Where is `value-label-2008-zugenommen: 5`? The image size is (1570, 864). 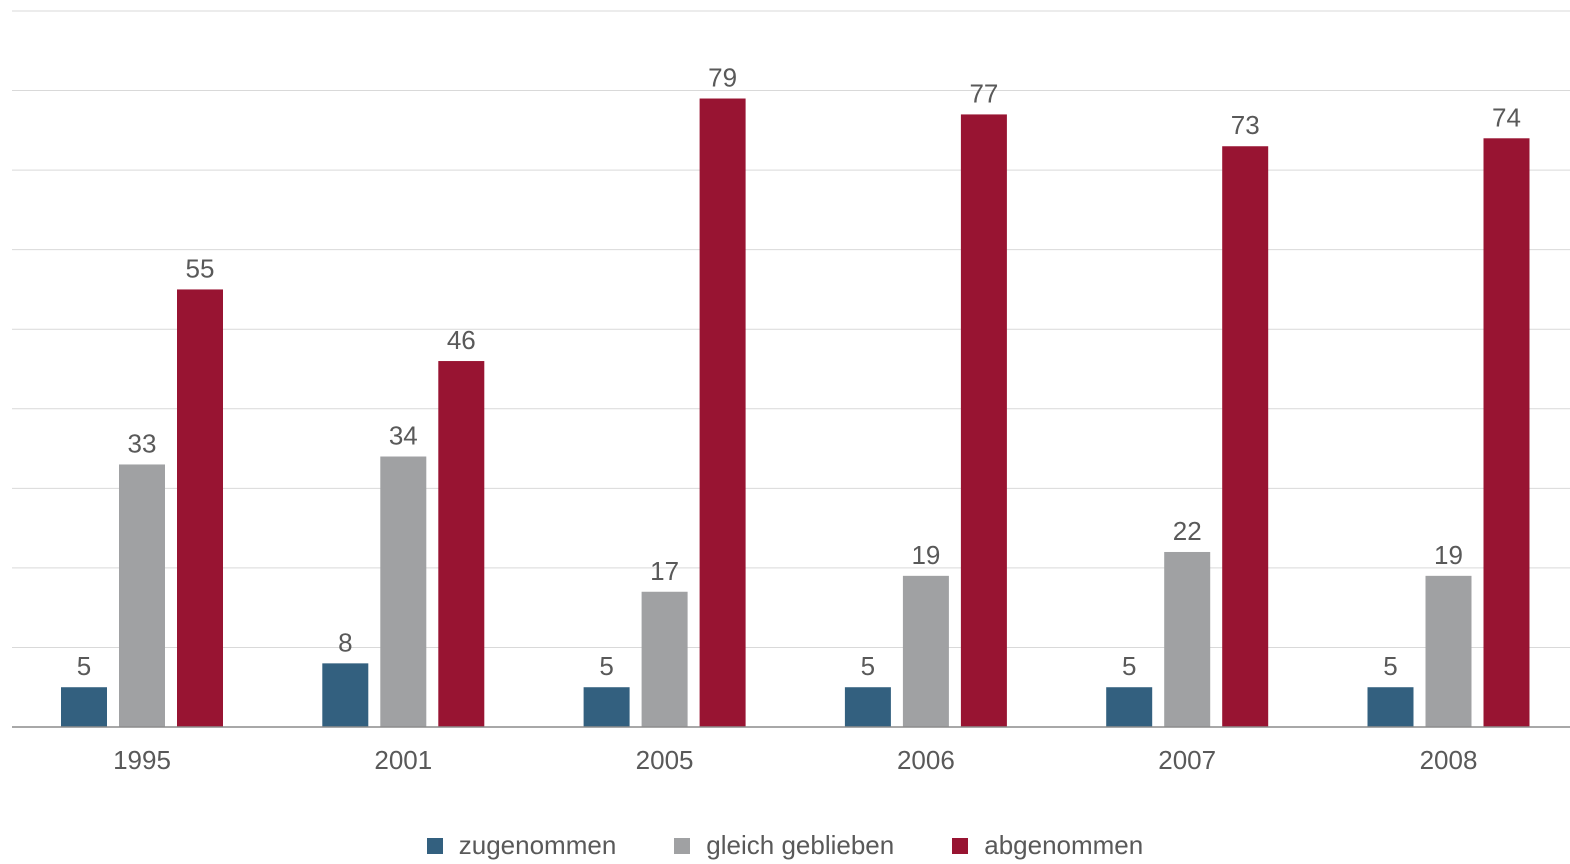
value-label-2008-zugenommen: 5 is located at coordinates (1390, 666).